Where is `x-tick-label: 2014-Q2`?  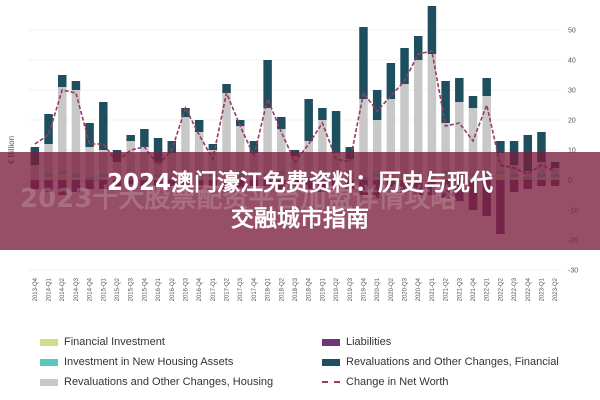 x-tick-label: 2014-Q2 is located at coordinates (63, 289).